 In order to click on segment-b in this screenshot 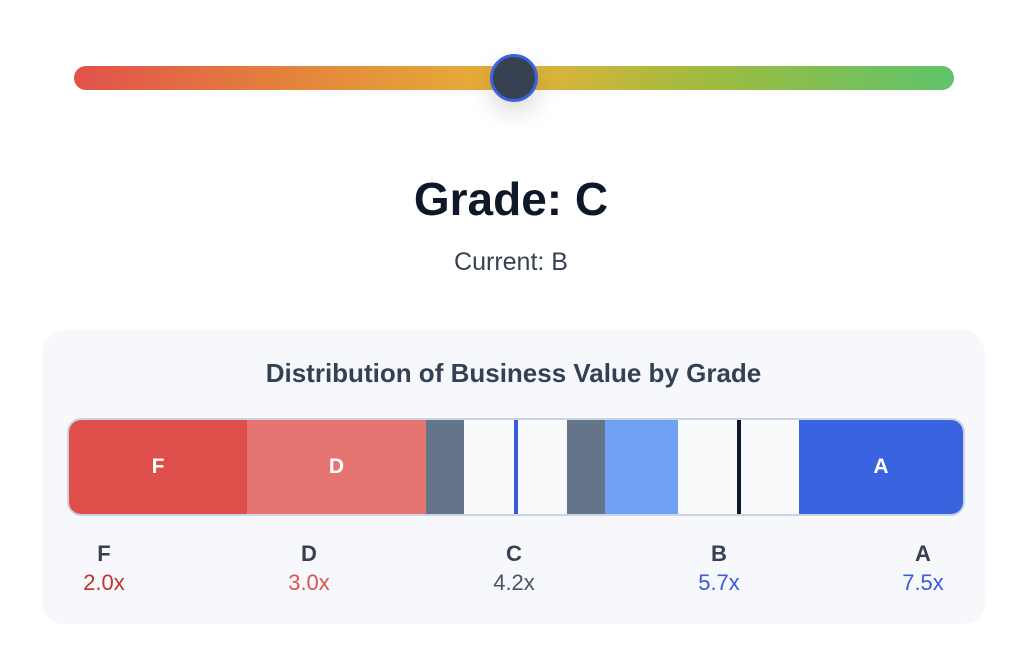, I will do `click(641, 467)`.